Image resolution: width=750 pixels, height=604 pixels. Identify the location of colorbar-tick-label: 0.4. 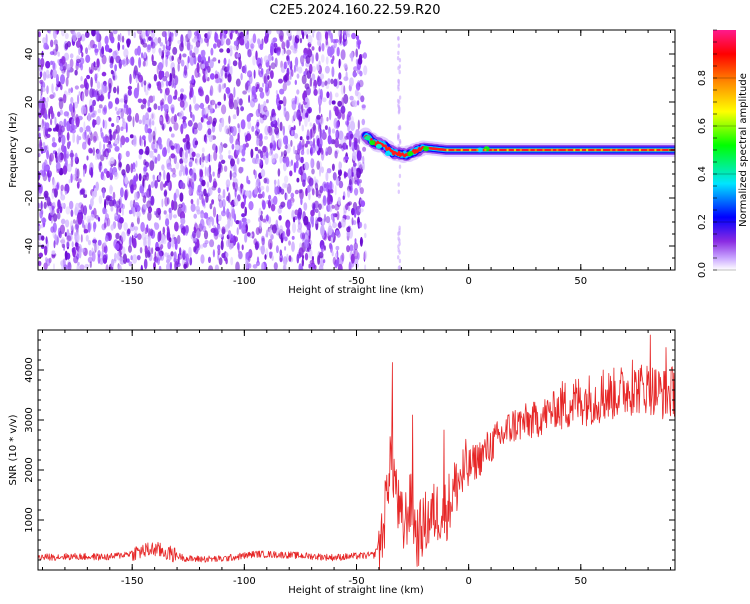
(702, 174).